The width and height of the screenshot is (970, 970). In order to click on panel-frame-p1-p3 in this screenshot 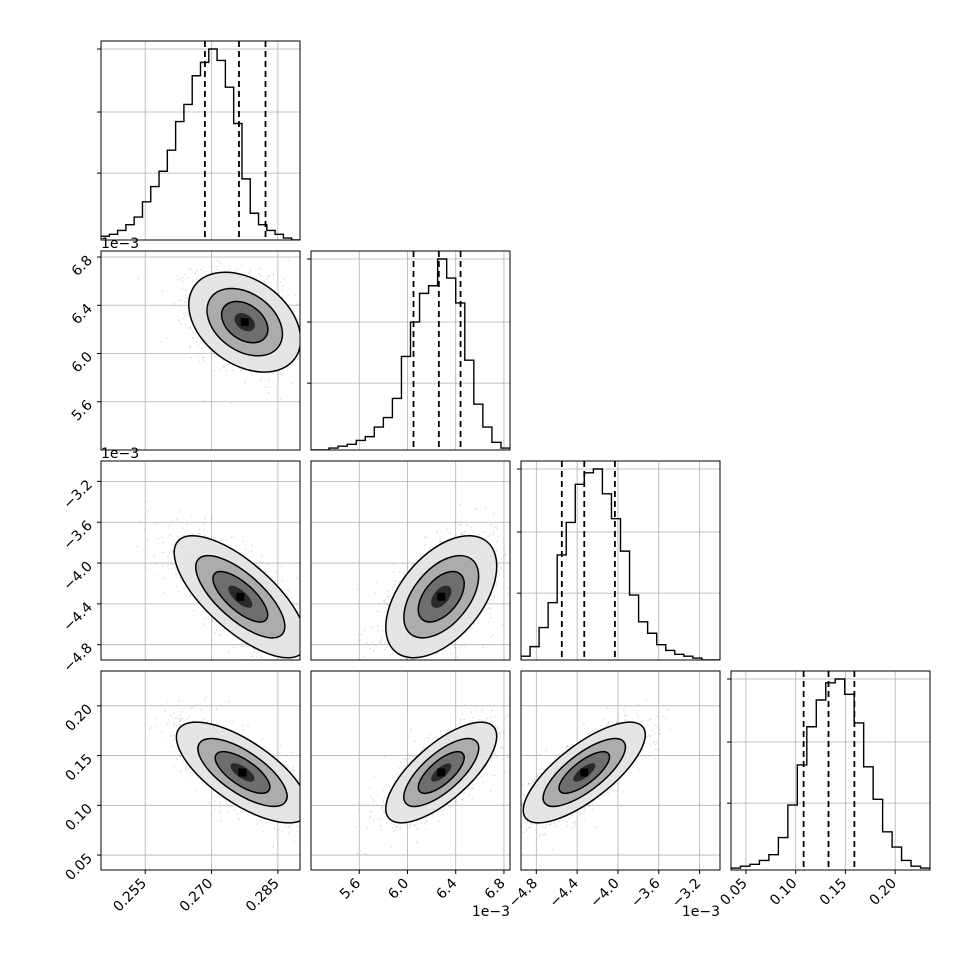, I will do `click(410, 770)`.